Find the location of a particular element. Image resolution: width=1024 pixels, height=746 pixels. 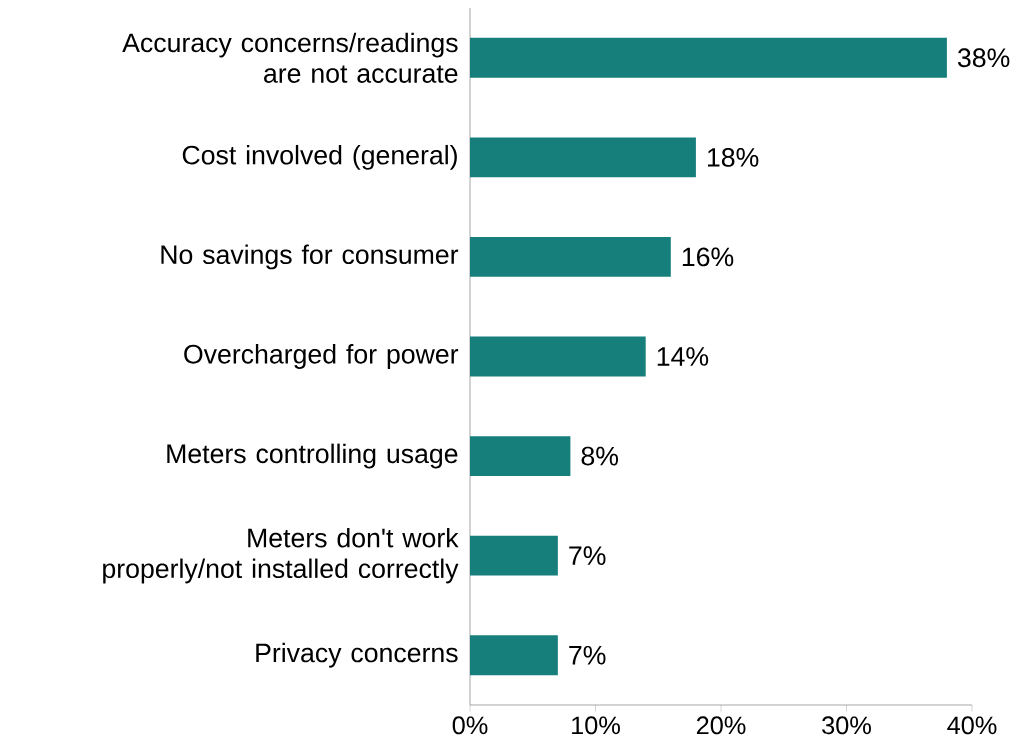

y-tick-label: Meters don't work properly/not installed correctly is located at coordinates (281, 555).